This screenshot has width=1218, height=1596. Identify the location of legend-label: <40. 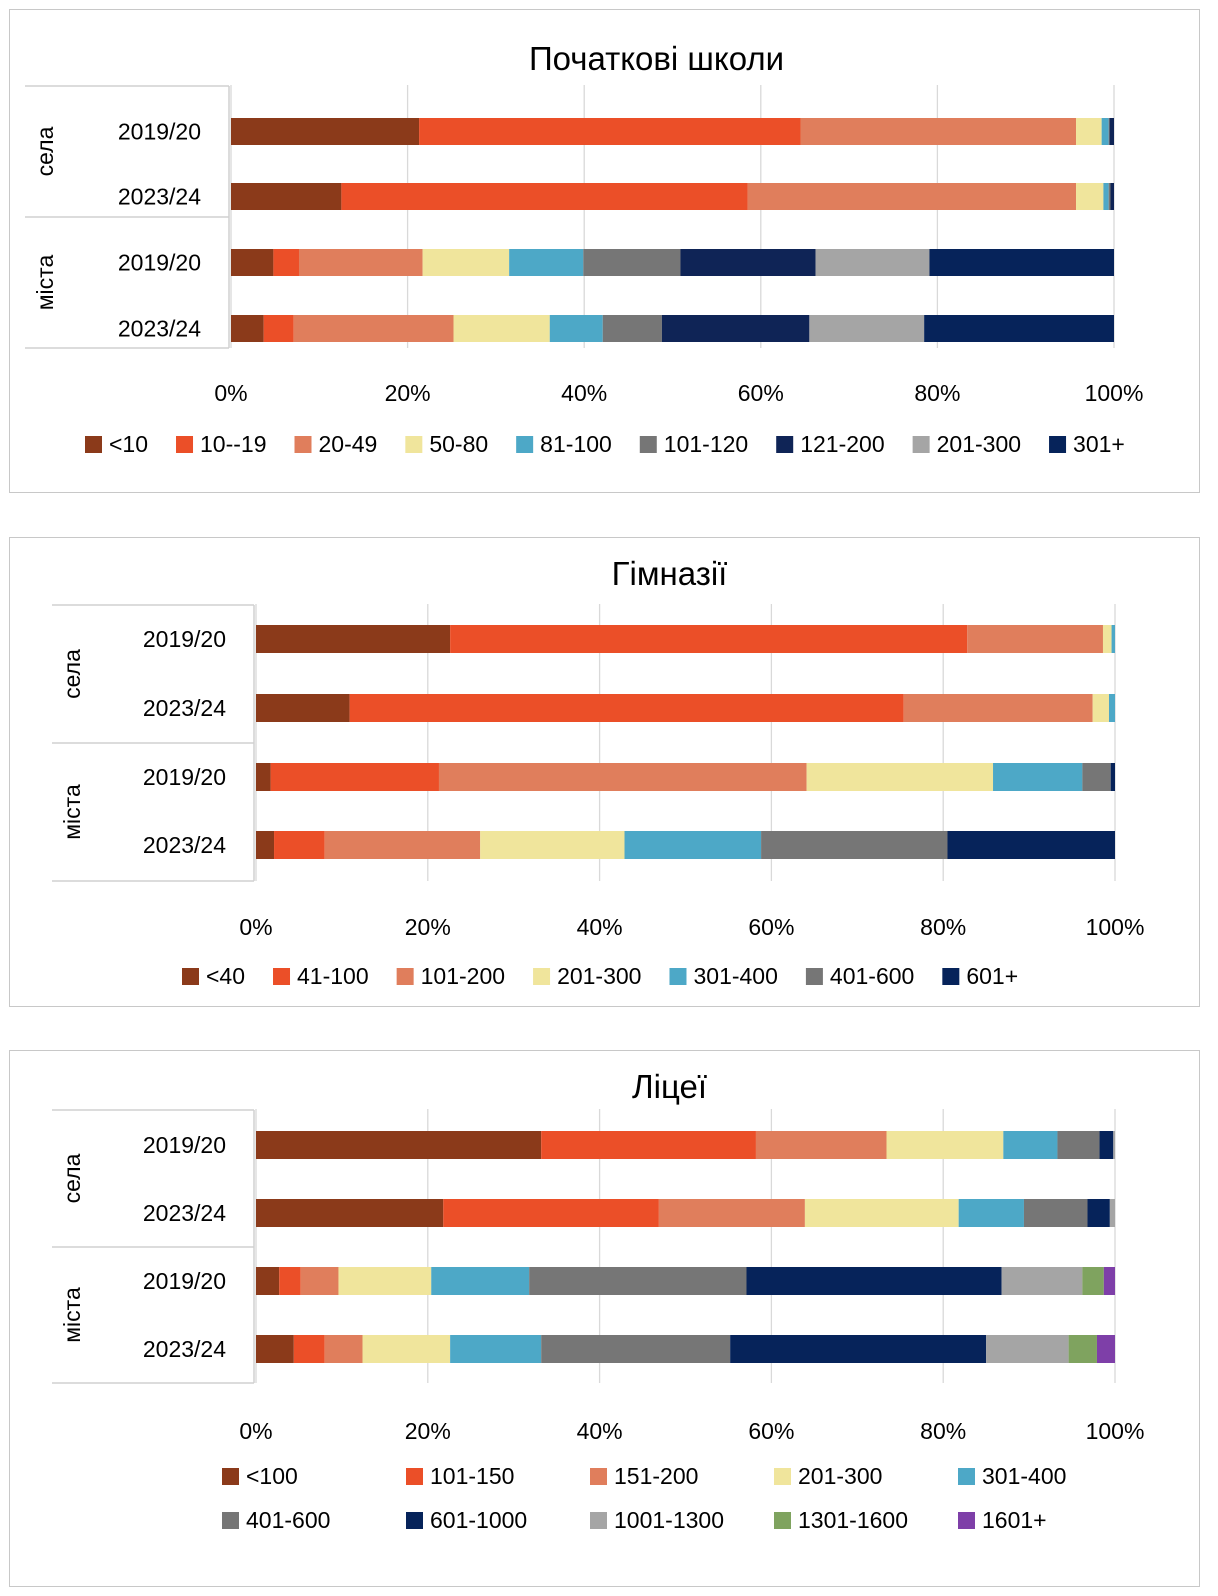
(225, 976).